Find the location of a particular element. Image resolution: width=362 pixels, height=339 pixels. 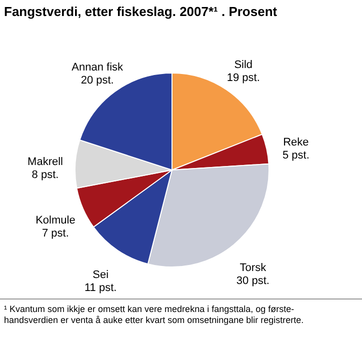

data-label: 5 pst. is located at coordinates (296, 155).